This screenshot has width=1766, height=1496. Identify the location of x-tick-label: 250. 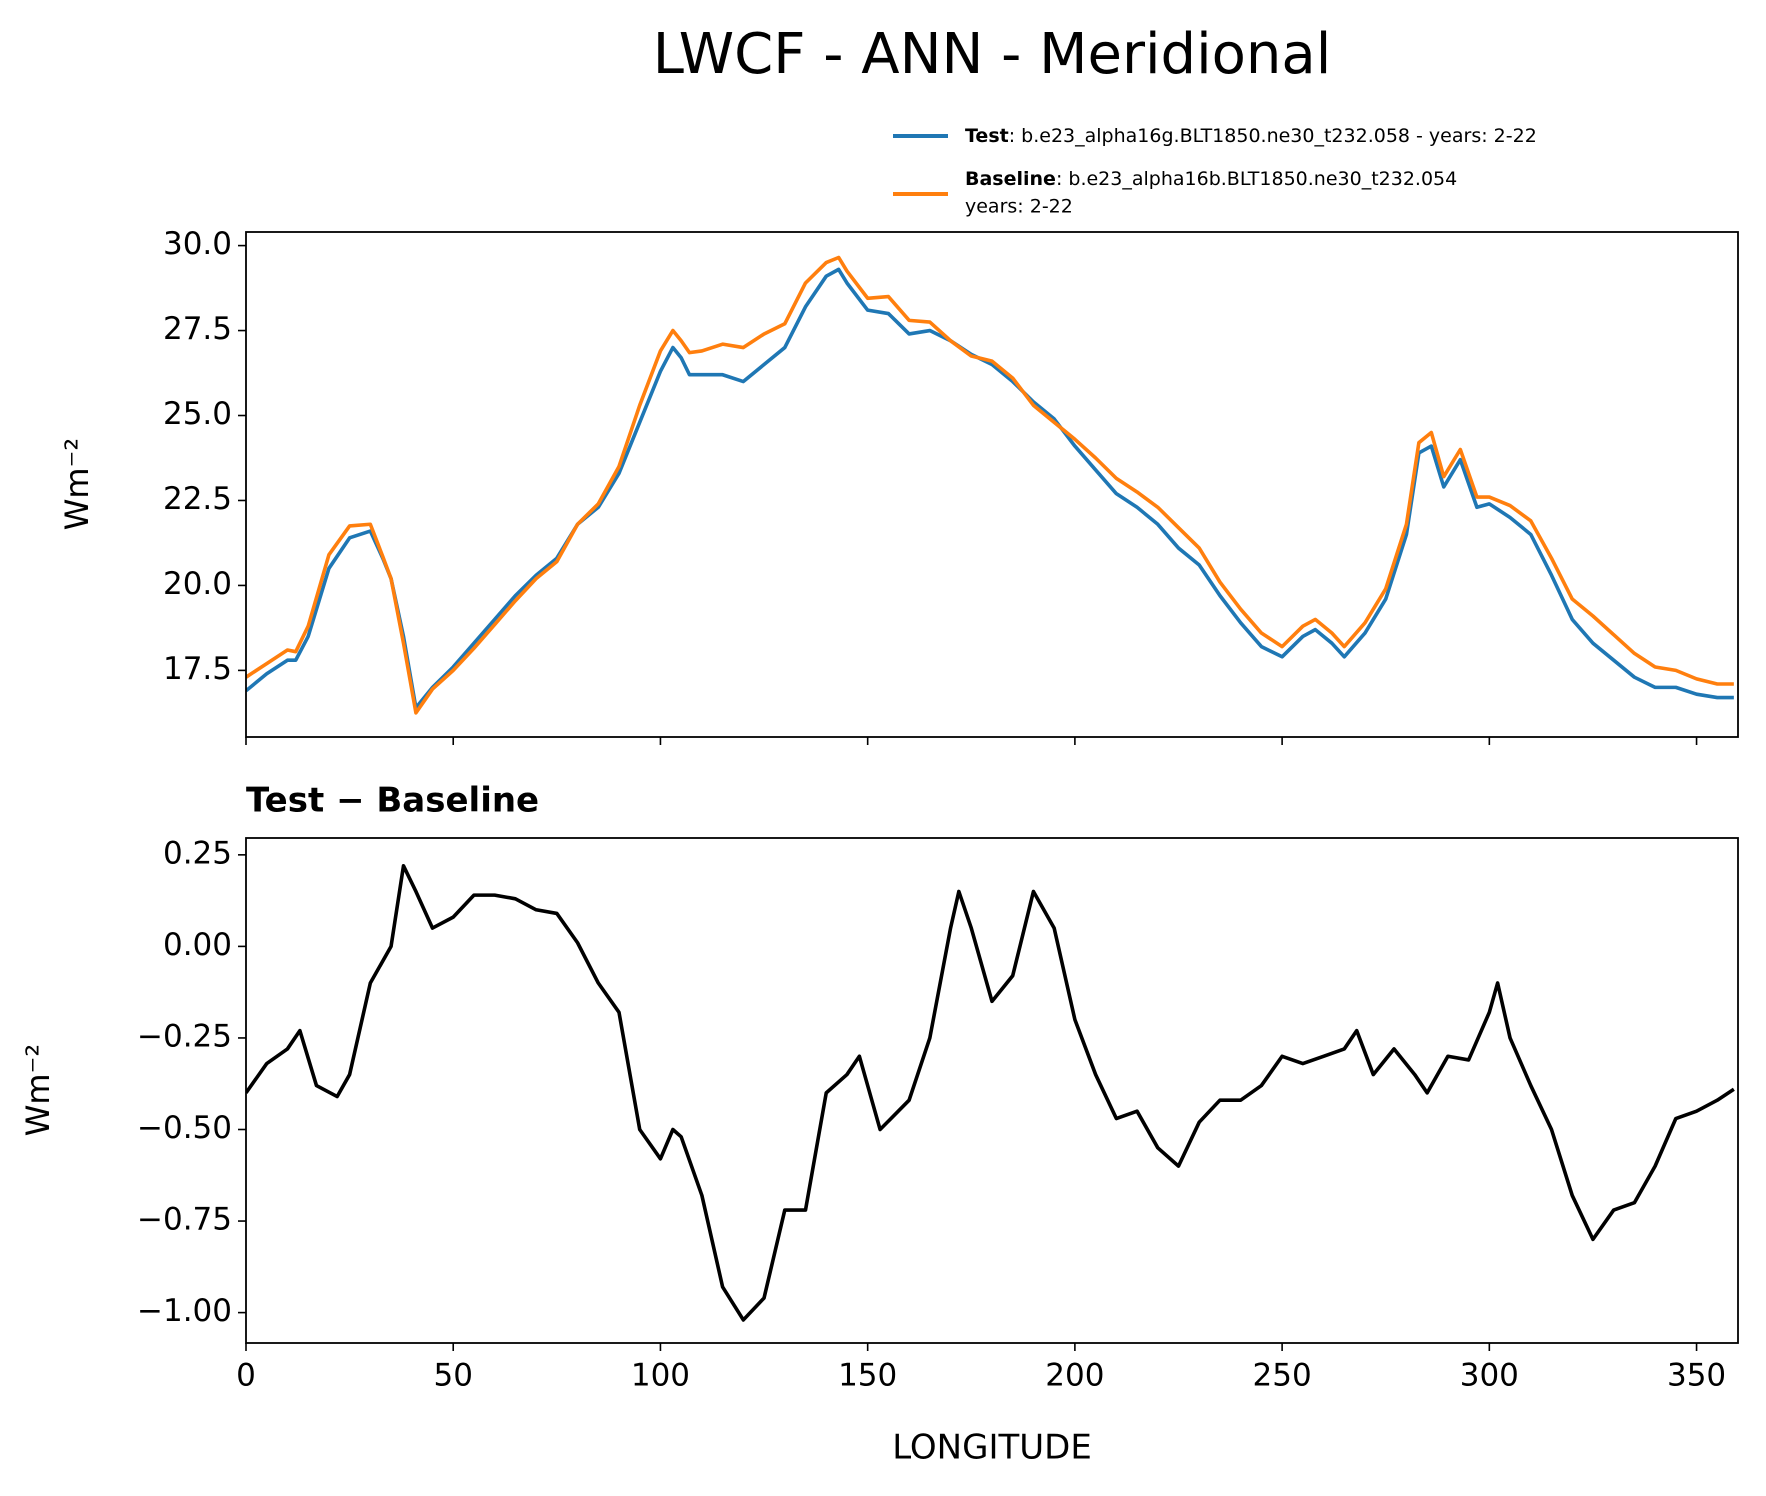
(1282, 1376).